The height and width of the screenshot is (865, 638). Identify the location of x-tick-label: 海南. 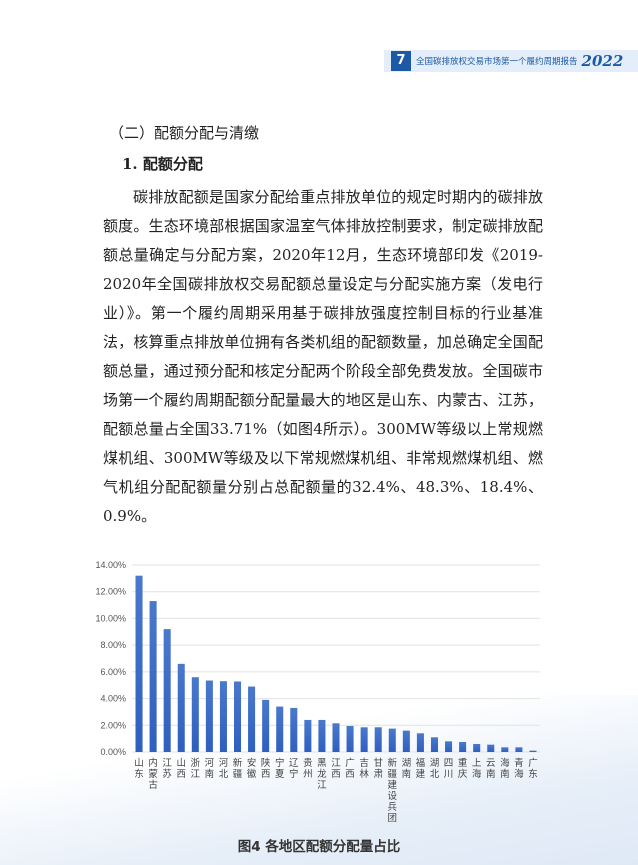
(505, 768).